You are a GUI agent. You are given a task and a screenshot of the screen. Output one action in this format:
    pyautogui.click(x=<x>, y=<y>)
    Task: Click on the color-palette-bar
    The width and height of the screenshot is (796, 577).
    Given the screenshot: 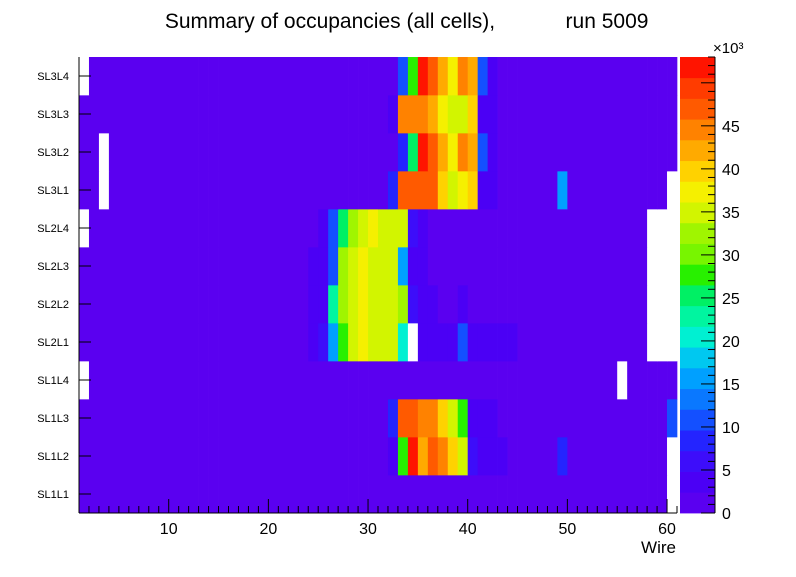 What is the action you would take?
    pyautogui.click(x=697, y=285)
    